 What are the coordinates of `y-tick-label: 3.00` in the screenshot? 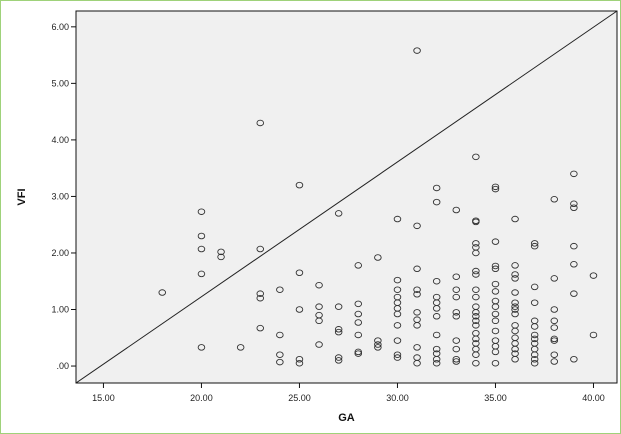 It's located at (60, 196).